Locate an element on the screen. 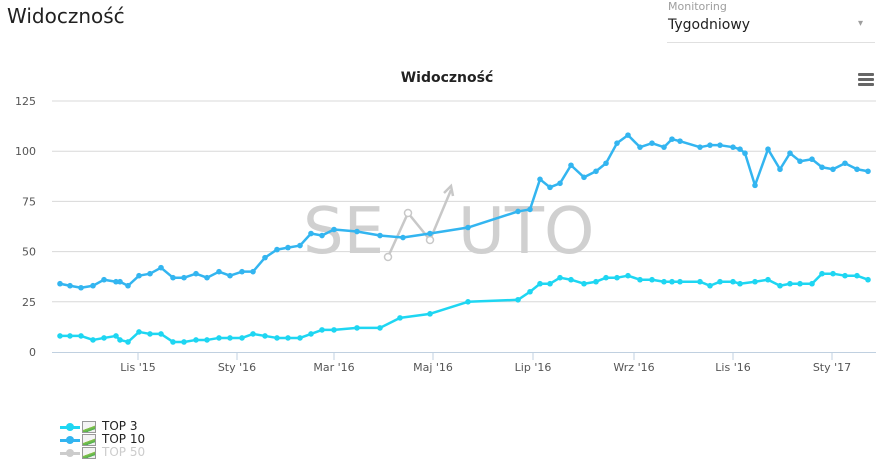 This screenshot has height=467, width=888. chart-legend: TOP 3 TOP 10 TOP 50 is located at coordinates (102, 439).